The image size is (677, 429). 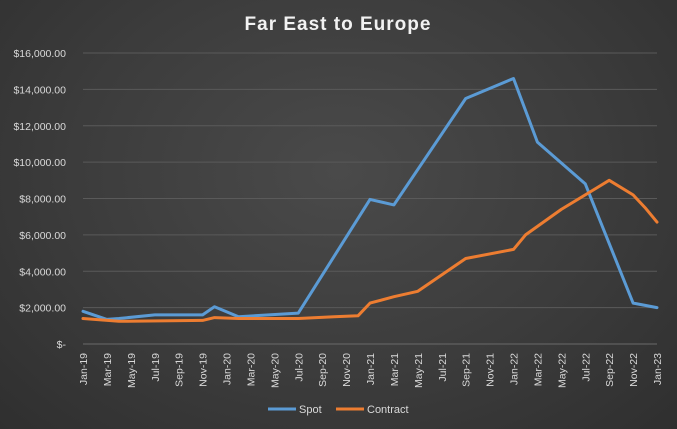 I want to click on x-tick-label: Nov-22, so click(x=634, y=370).